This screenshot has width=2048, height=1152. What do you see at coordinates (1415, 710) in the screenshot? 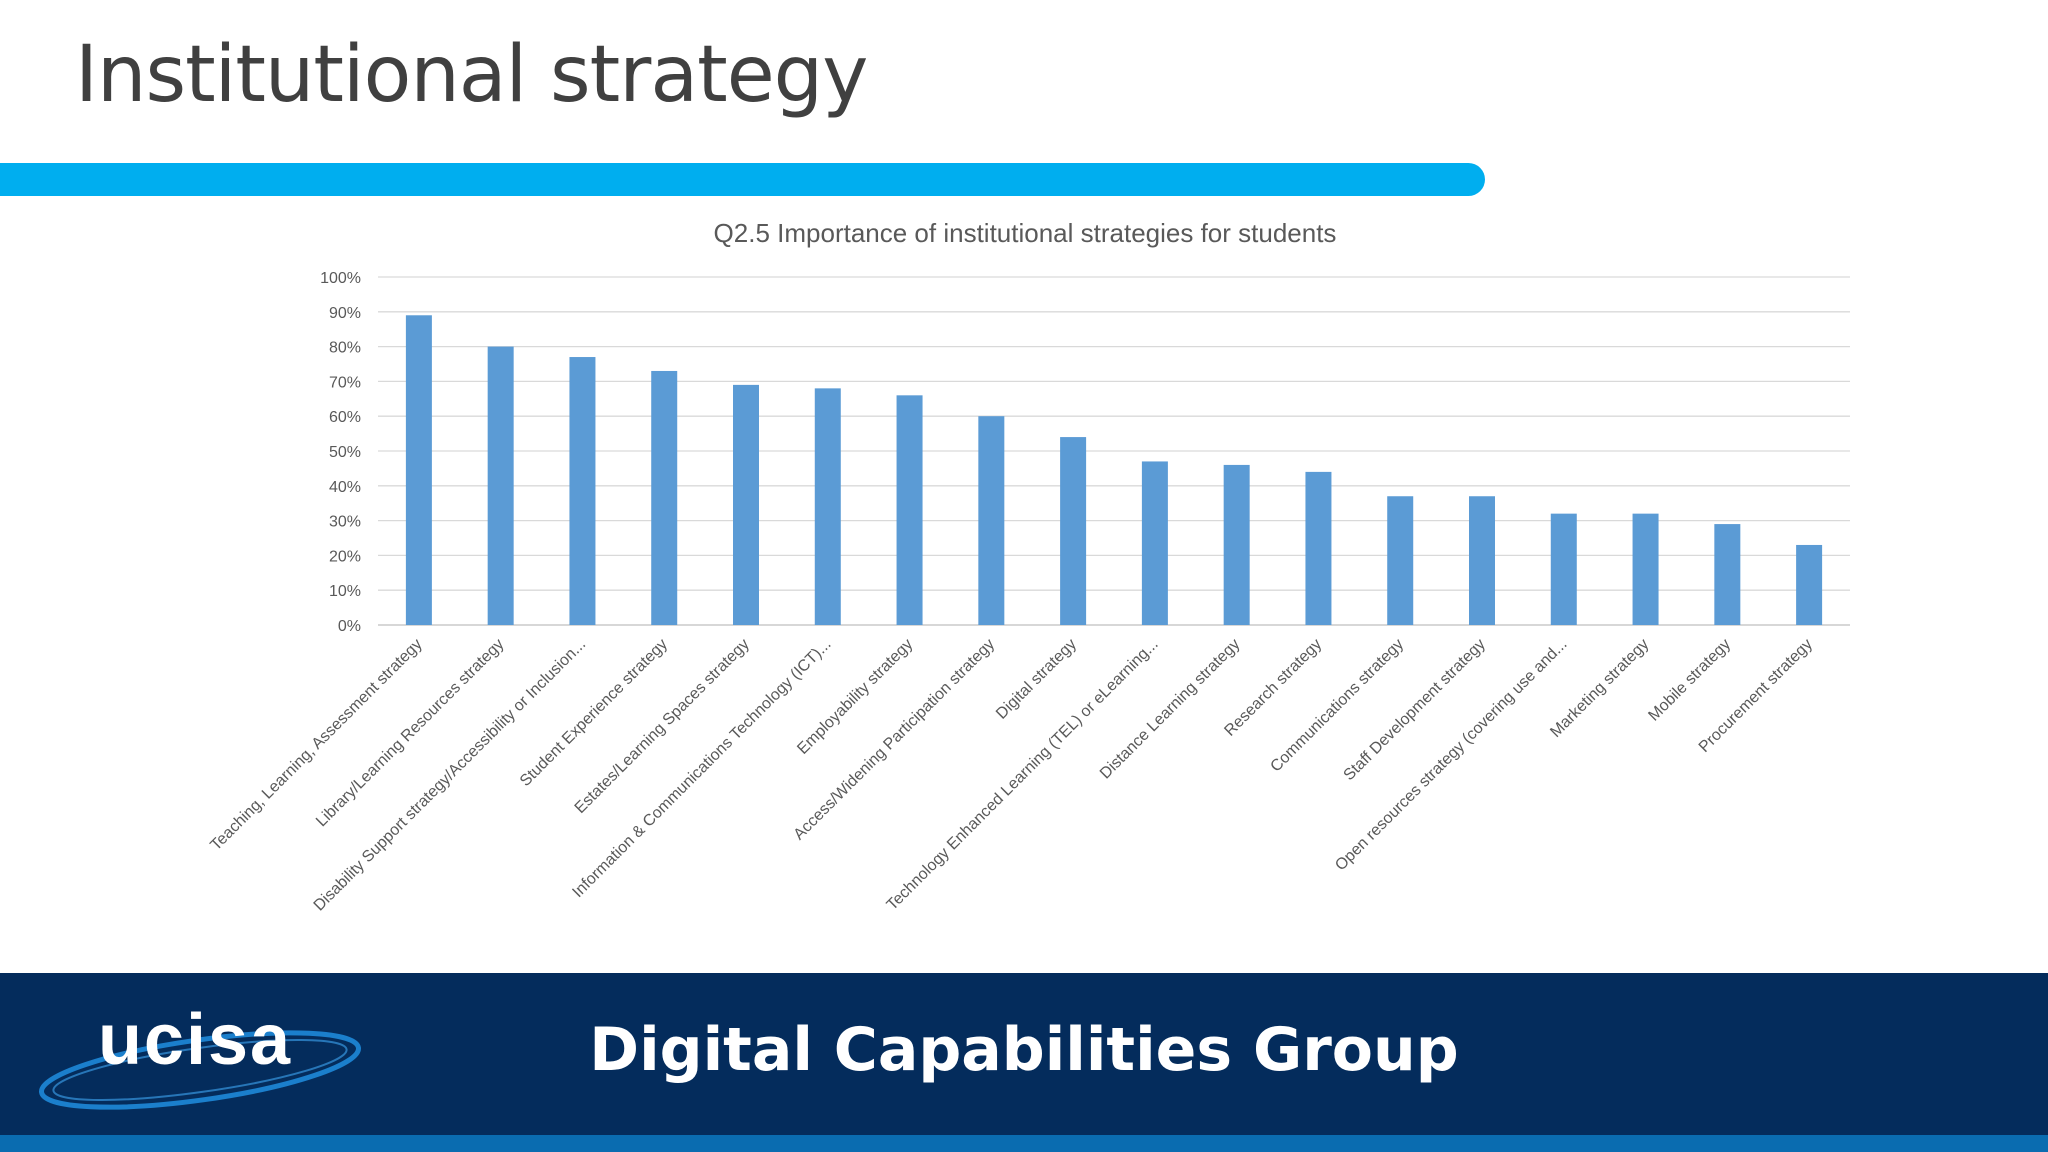
I see `x-category-label: Staff Development strategy` at bounding box center [1415, 710].